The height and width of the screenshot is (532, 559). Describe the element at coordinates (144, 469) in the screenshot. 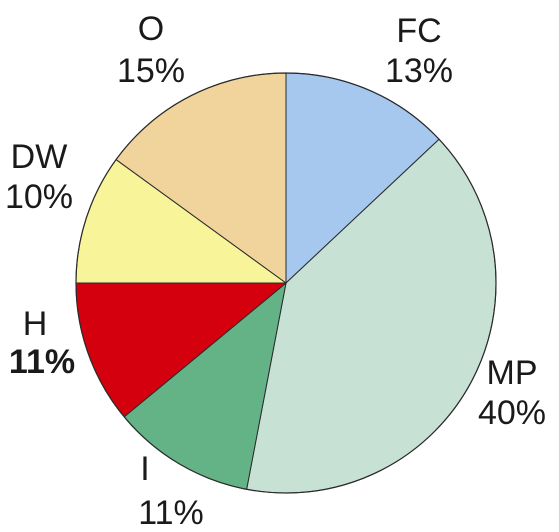

I see `slice-label-i: I` at that location.